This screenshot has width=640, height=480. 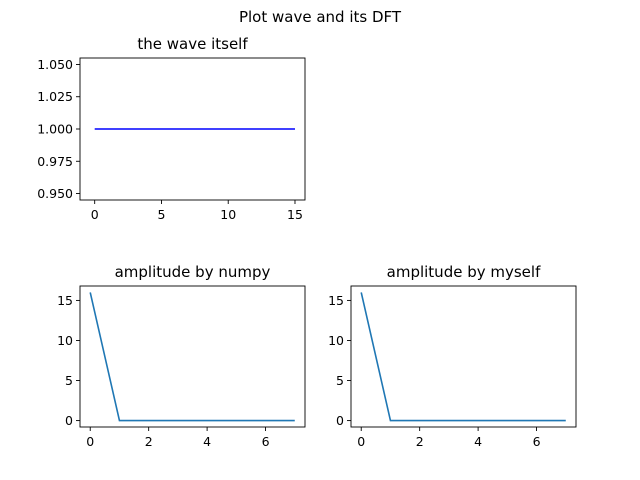 I want to click on x-tick-label-myself: 2, so click(x=420, y=441).